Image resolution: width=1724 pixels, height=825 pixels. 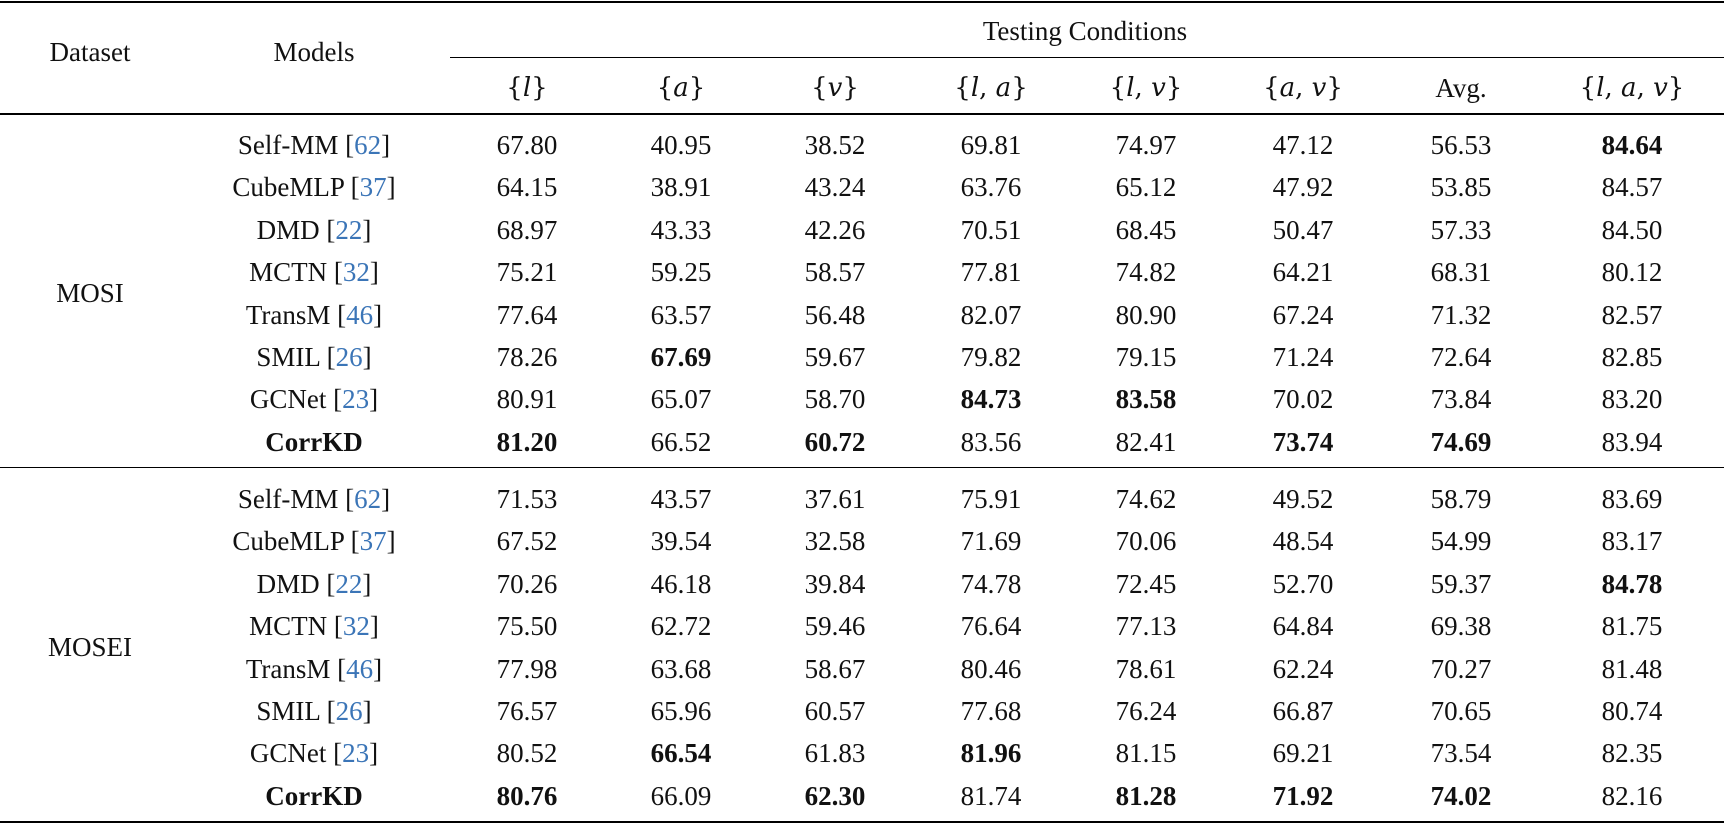 What do you see at coordinates (527, 88) in the screenshot?
I see `column-header: {l}` at bounding box center [527, 88].